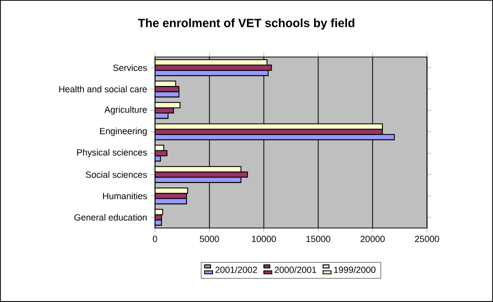 This screenshot has width=493, height=302. What do you see at coordinates (318, 239) in the screenshot?
I see `x-tick-label: 15000` at bounding box center [318, 239].